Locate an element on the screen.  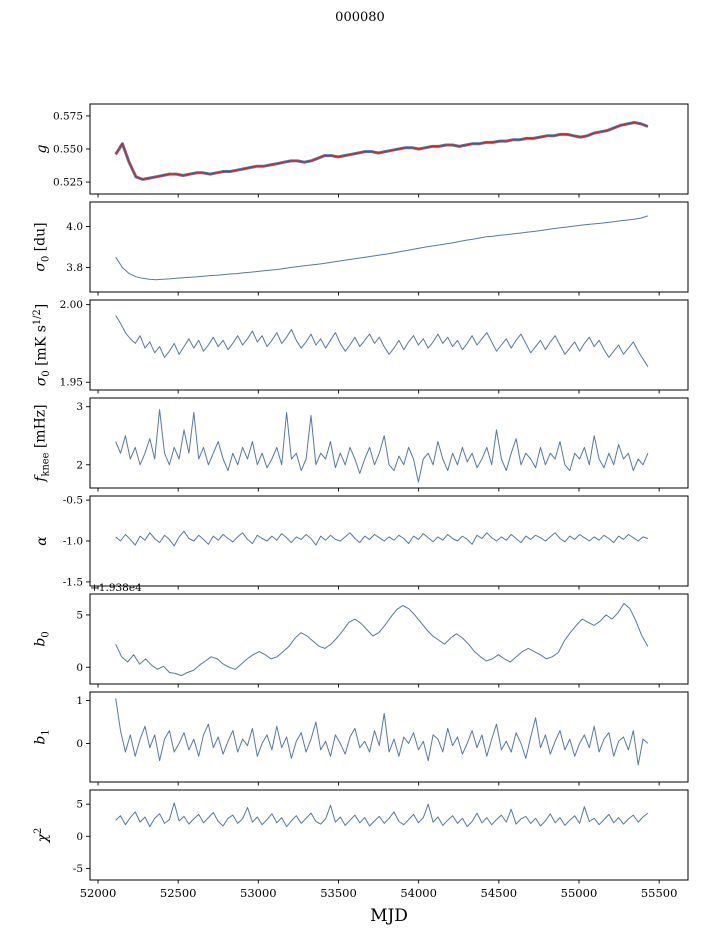
y-ticks: -1.5 -1.0 -0.5 is located at coordinates (76, 541).